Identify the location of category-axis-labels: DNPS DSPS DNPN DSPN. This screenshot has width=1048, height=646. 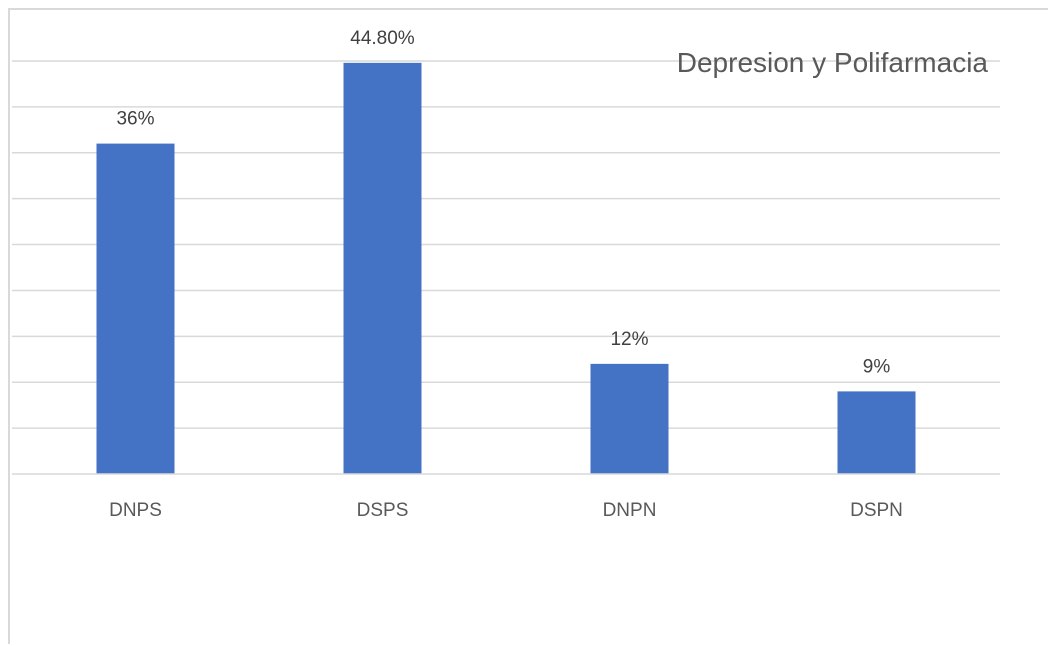
(506, 510).